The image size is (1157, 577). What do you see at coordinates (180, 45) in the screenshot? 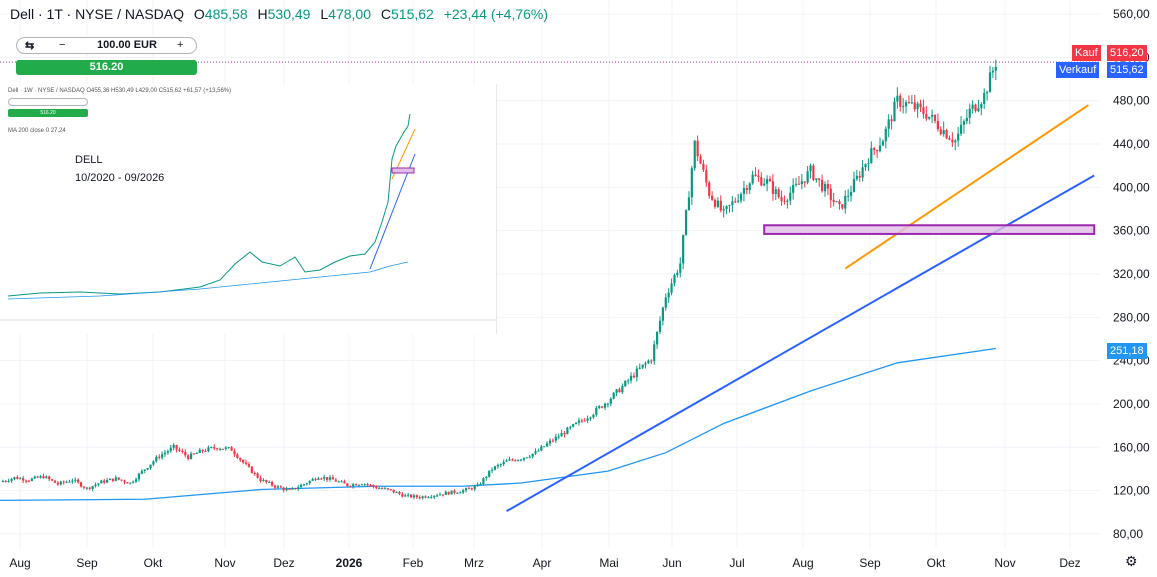
I see `increase-button: +` at bounding box center [180, 45].